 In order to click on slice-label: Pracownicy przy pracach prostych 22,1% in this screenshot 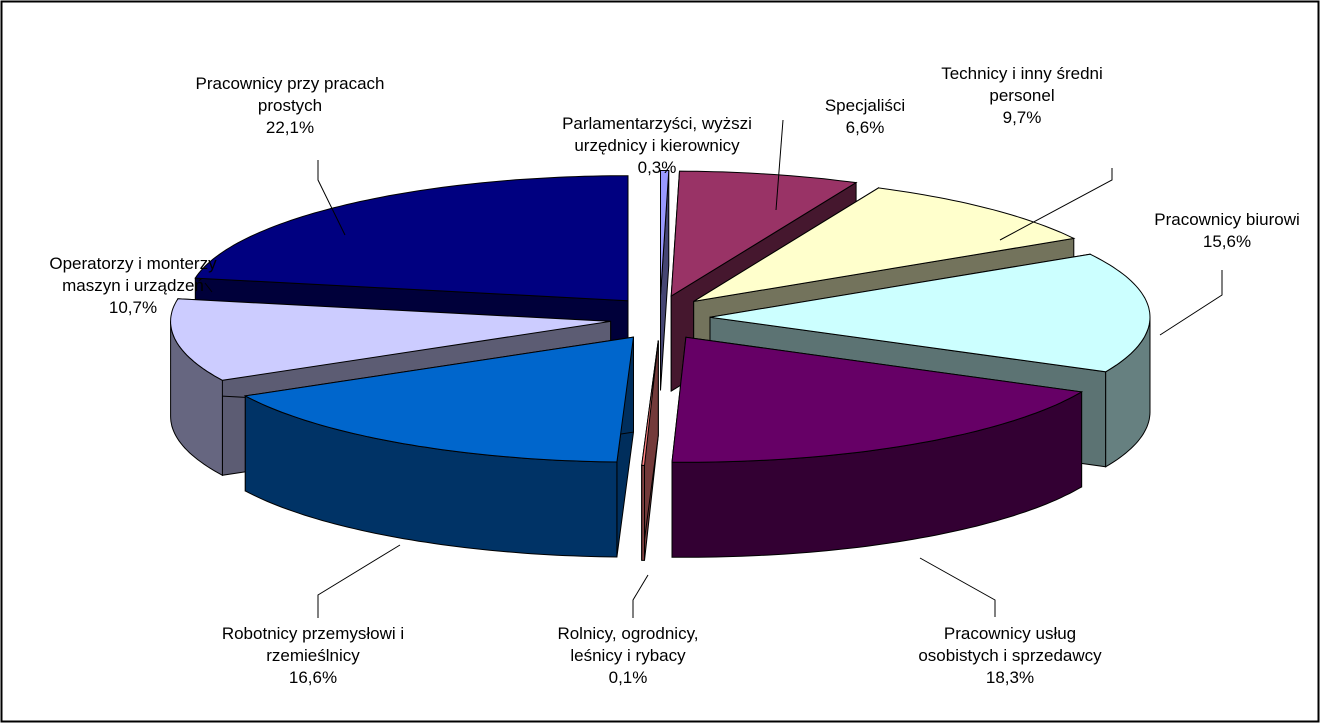, I will do `click(290, 106)`.